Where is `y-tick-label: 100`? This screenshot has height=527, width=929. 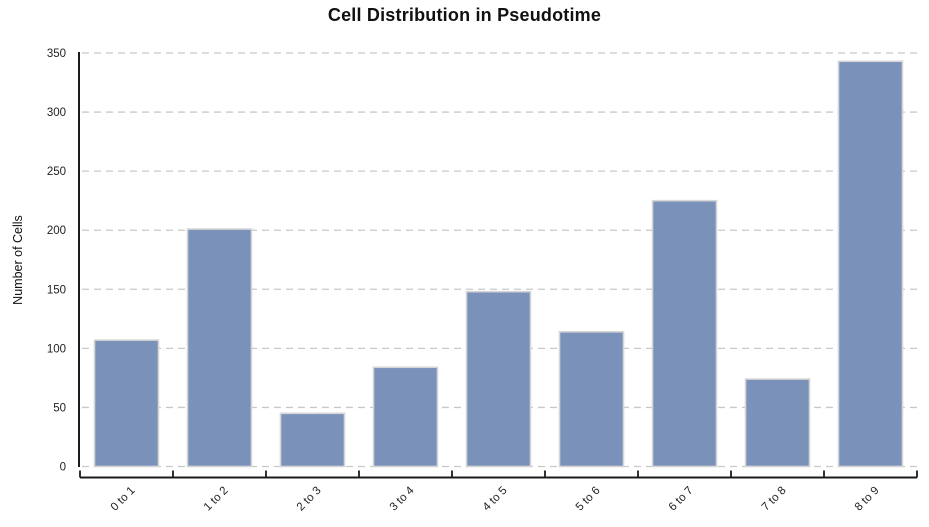 y-tick-label: 100 is located at coordinates (56, 349).